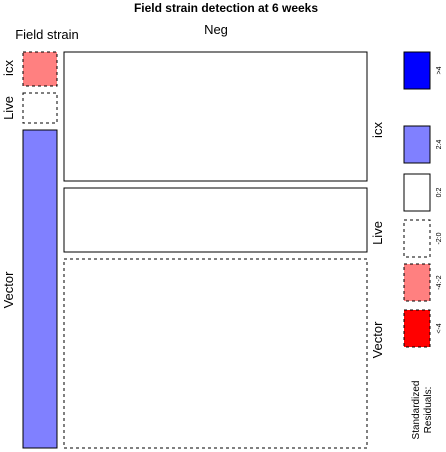 The width and height of the screenshot is (446, 452). What do you see at coordinates (40, 108) in the screenshot?
I see `cell-field-strain-live` at bounding box center [40, 108].